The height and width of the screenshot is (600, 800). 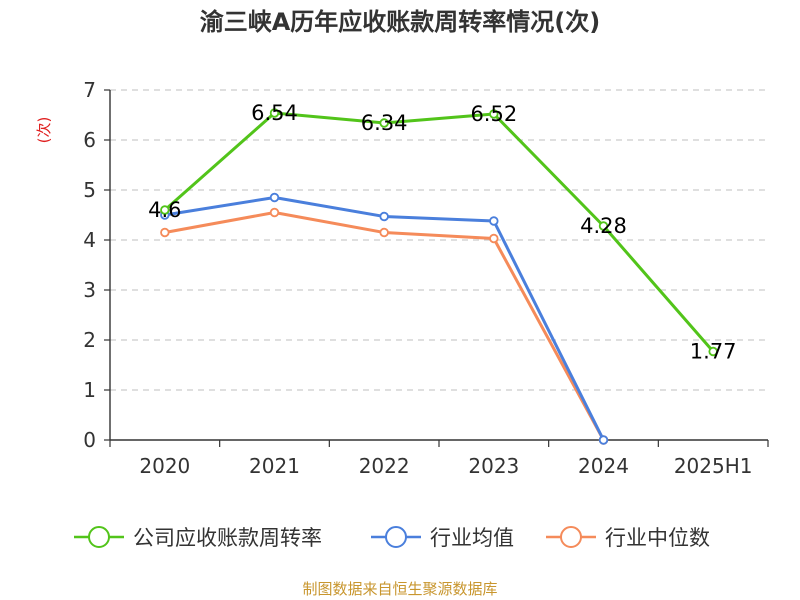 I want to click on data-label: 1.77, so click(x=713, y=352).